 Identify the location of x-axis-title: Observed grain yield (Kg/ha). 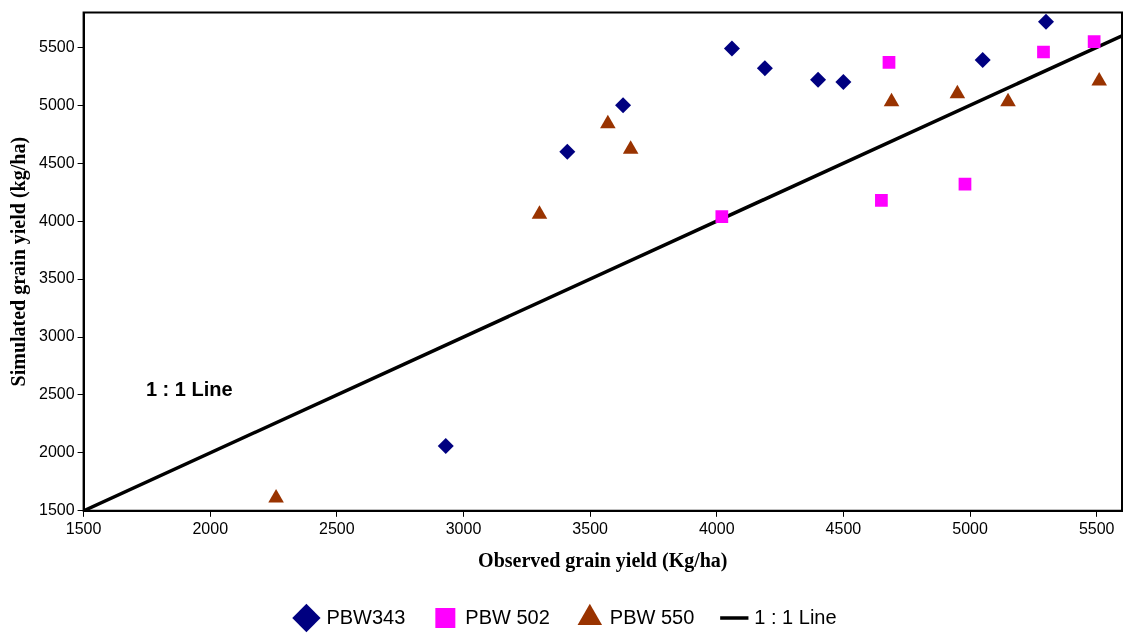
(603, 561).